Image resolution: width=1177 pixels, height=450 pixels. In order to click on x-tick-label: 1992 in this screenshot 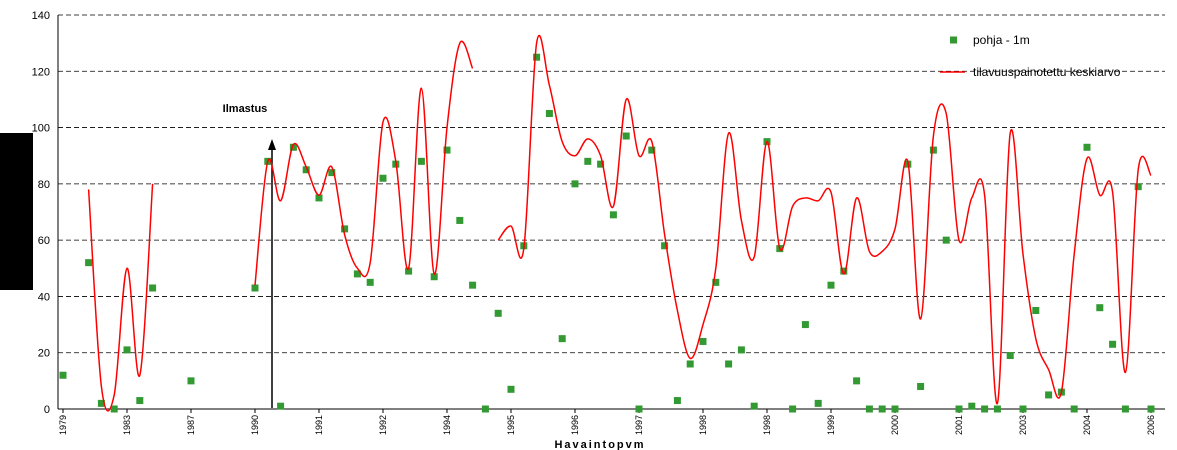, I will do `click(383, 425)`.